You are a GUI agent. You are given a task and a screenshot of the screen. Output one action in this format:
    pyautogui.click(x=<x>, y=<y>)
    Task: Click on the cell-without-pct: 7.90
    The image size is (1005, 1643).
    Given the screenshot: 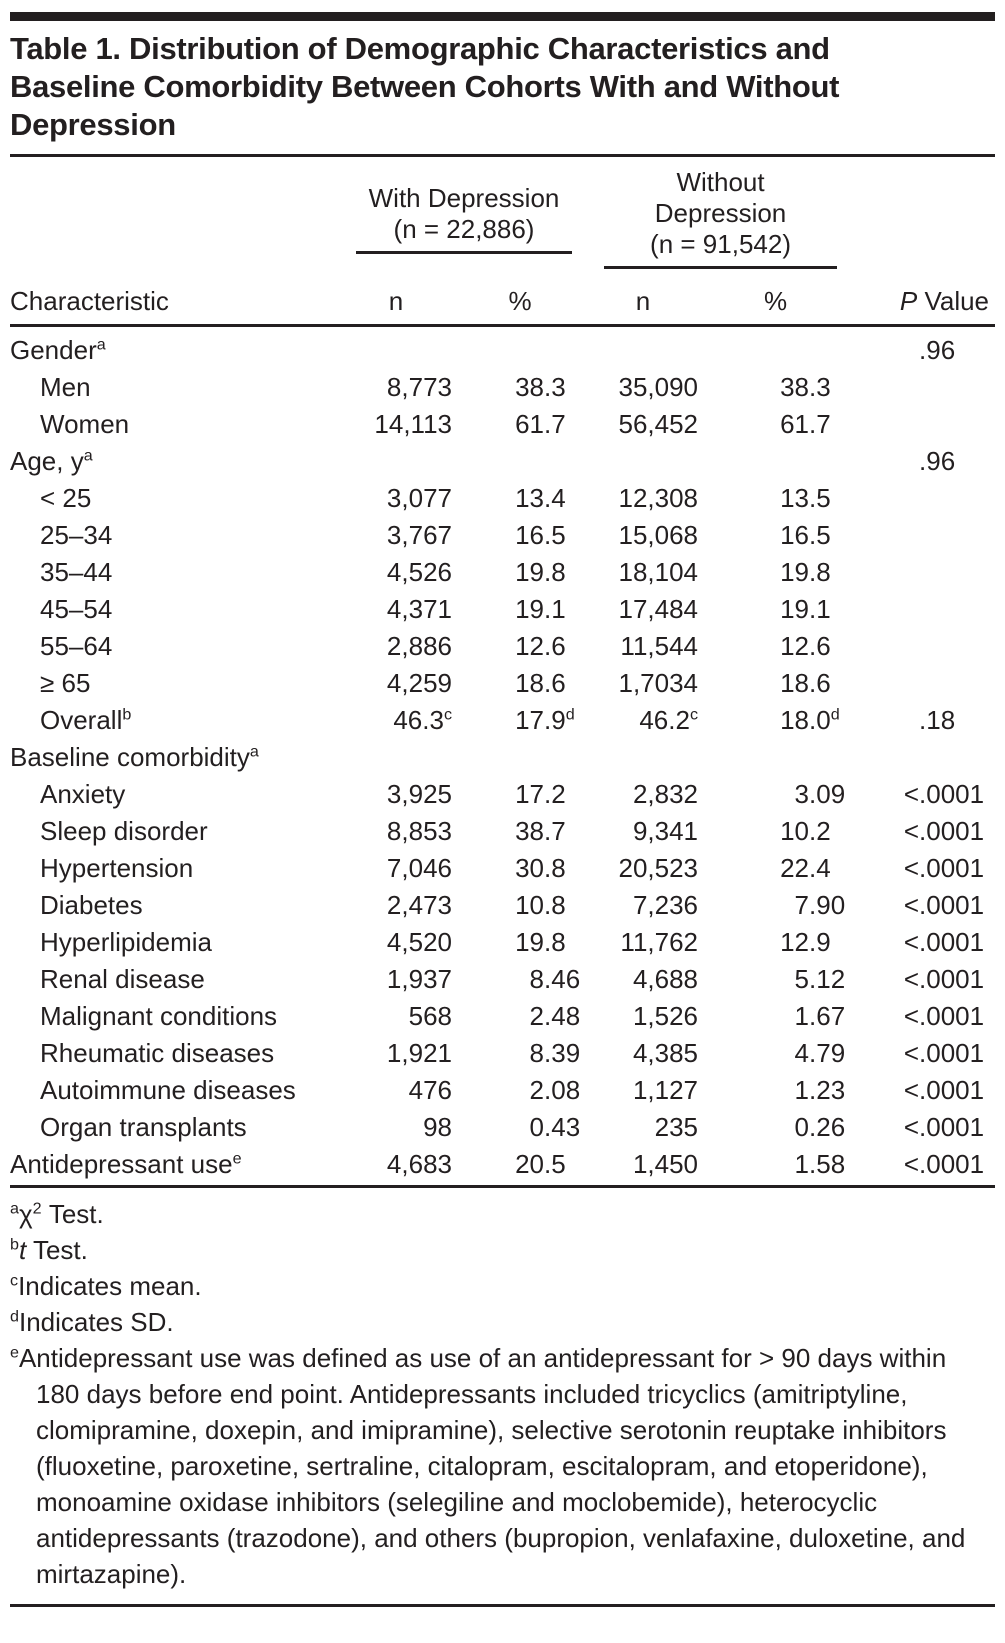 What is the action you would take?
    pyautogui.click(x=820, y=905)
    